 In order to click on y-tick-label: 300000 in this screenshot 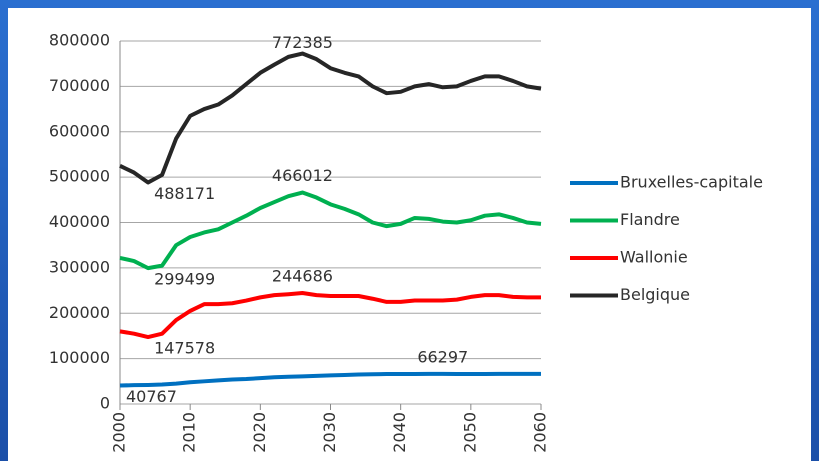, I will do `click(79, 266)`.